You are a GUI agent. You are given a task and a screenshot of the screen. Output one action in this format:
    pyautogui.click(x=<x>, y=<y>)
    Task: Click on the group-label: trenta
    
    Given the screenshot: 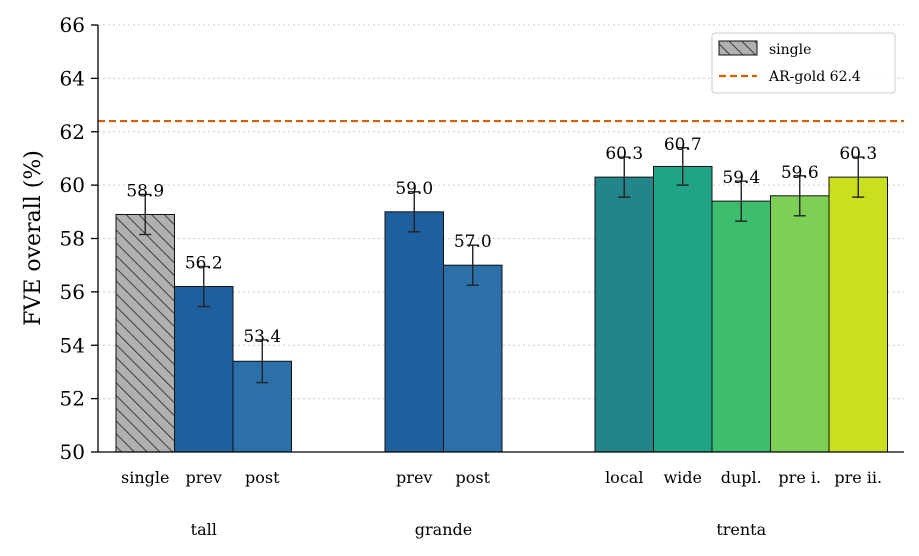 What is the action you would take?
    pyautogui.click(x=741, y=529)
    